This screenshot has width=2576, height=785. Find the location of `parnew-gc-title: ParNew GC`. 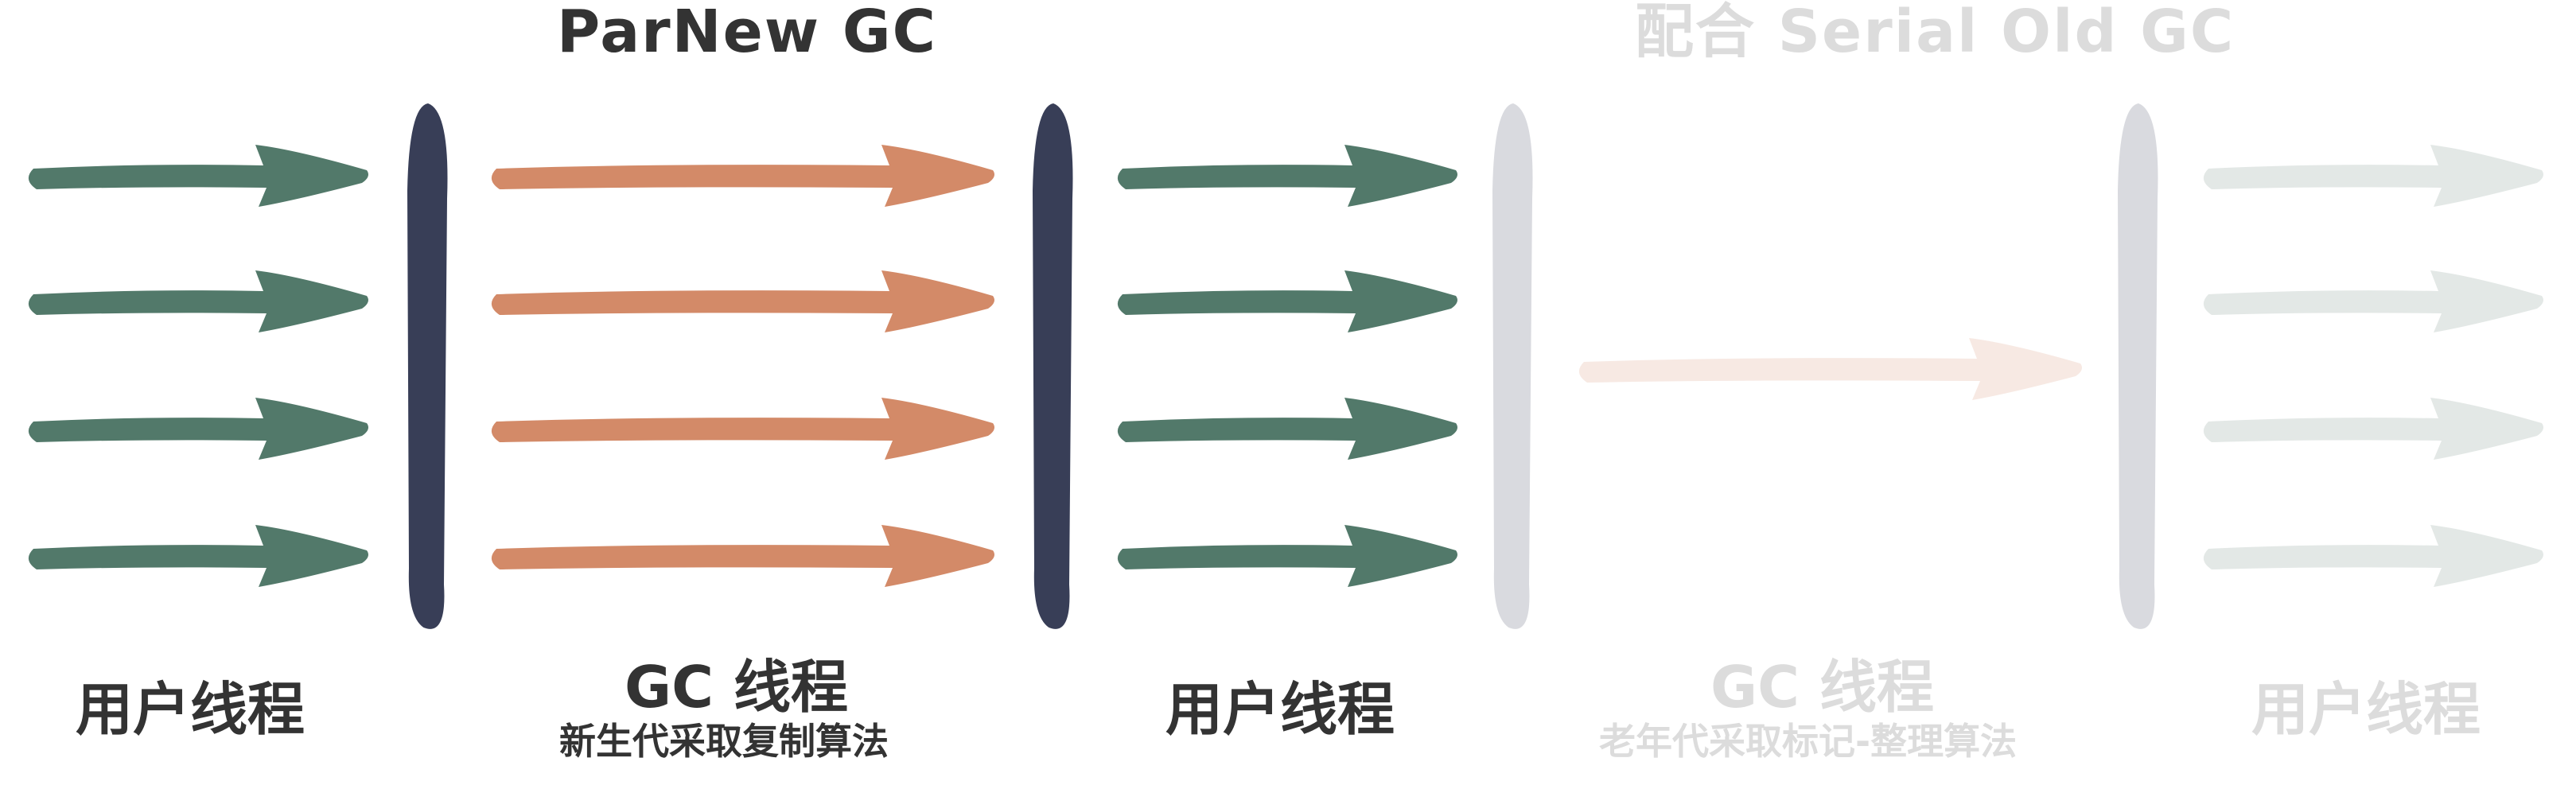

parnew-gc-title: ParNew GC is located at coordinates (747, 33).